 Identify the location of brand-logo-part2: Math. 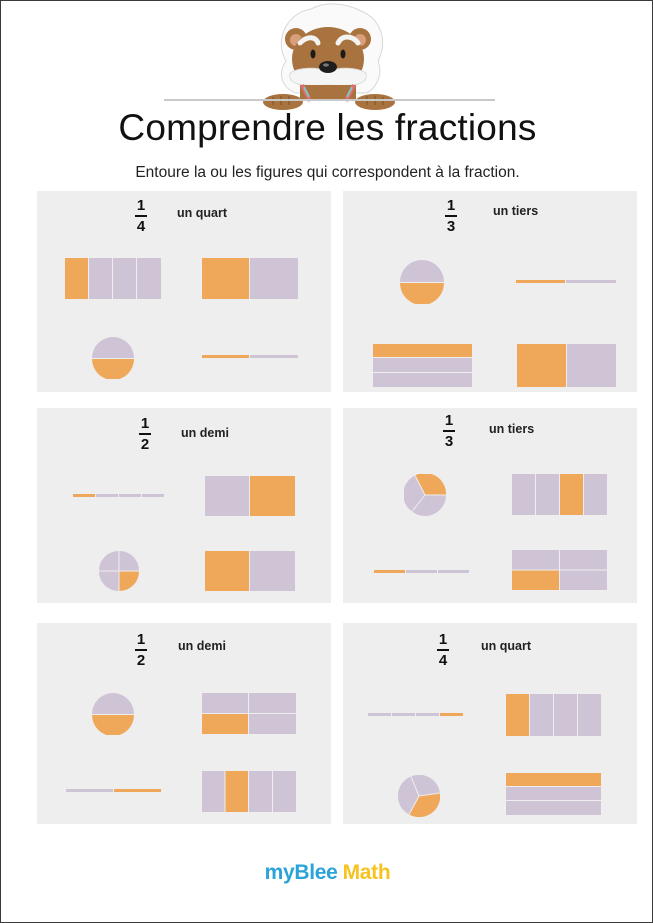
(366, 872).